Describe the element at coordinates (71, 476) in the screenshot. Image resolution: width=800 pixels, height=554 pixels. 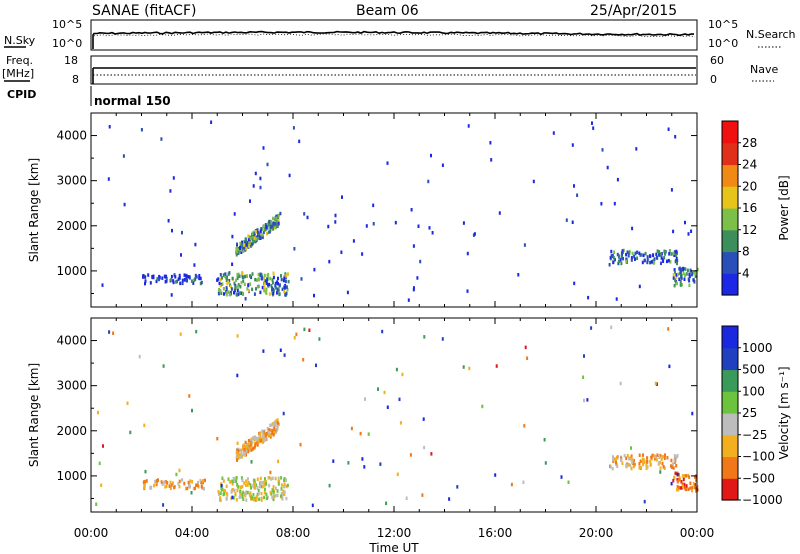
I see `ytick-label: 1000` at that location.